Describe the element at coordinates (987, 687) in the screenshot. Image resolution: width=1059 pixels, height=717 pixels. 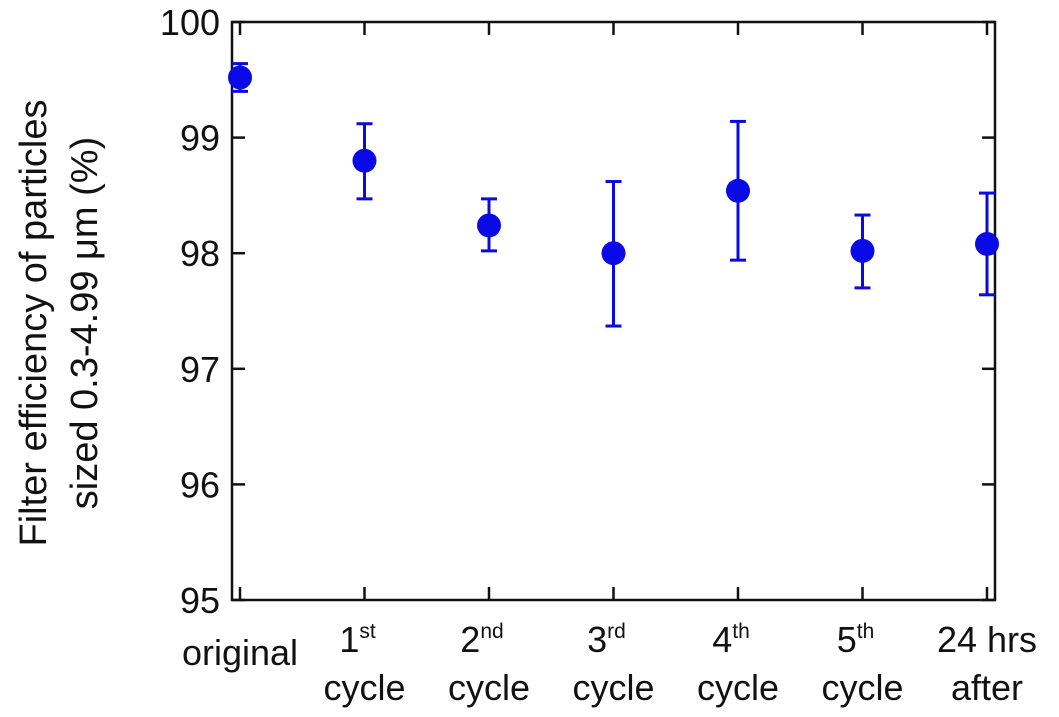
I see `x-category-label-line2: after` at that location.